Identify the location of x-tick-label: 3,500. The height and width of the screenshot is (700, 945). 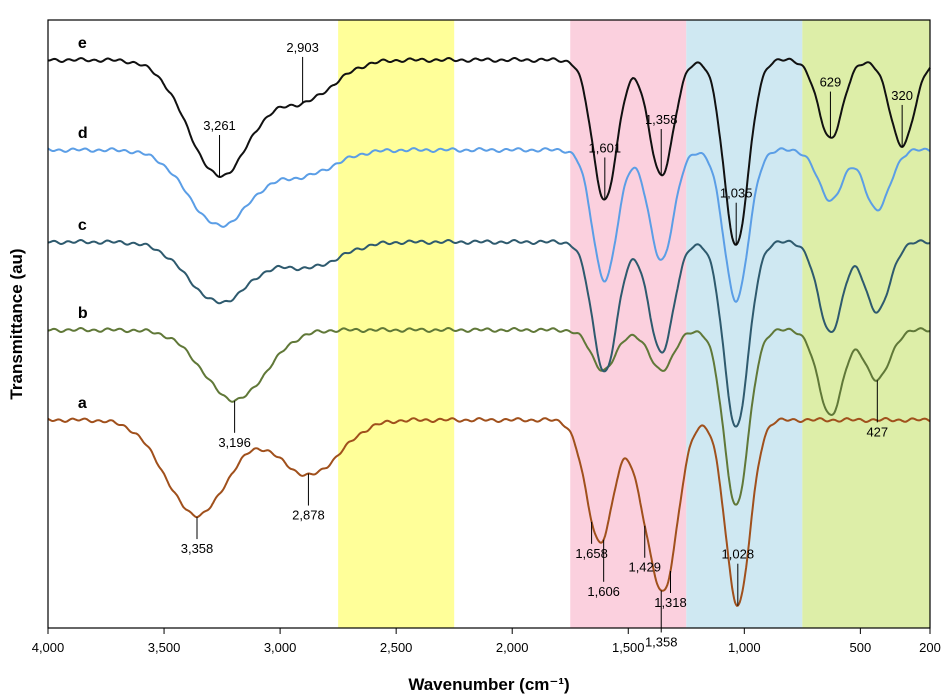
(164, 647).